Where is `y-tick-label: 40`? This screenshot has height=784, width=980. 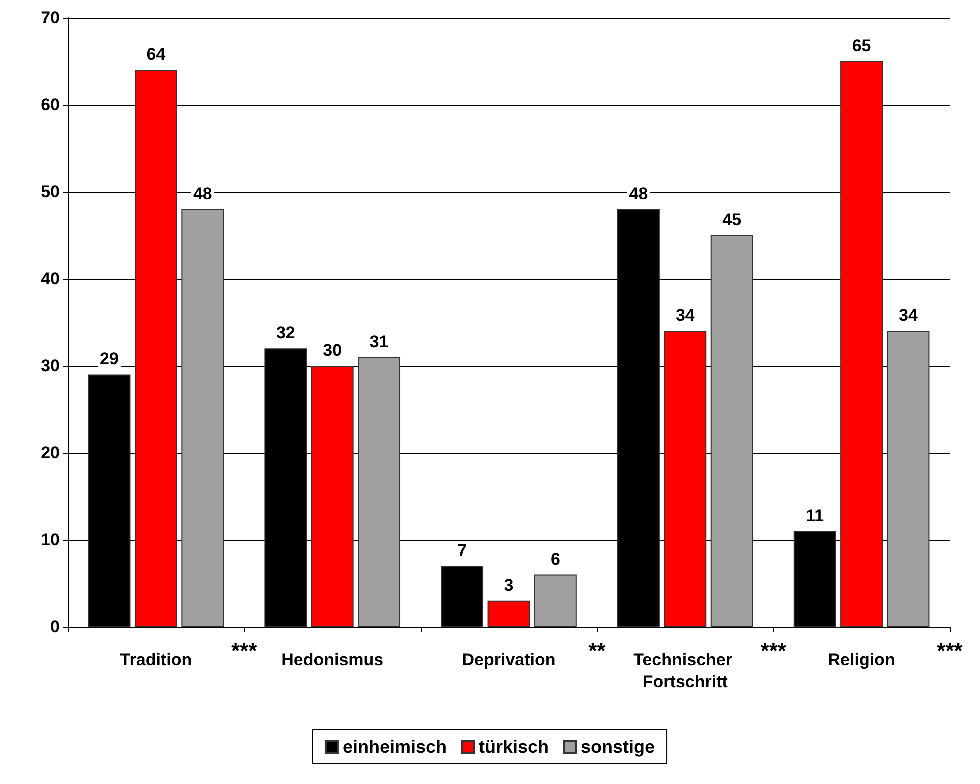 y-tick-label: 40 is located at coordinates (50, 279).